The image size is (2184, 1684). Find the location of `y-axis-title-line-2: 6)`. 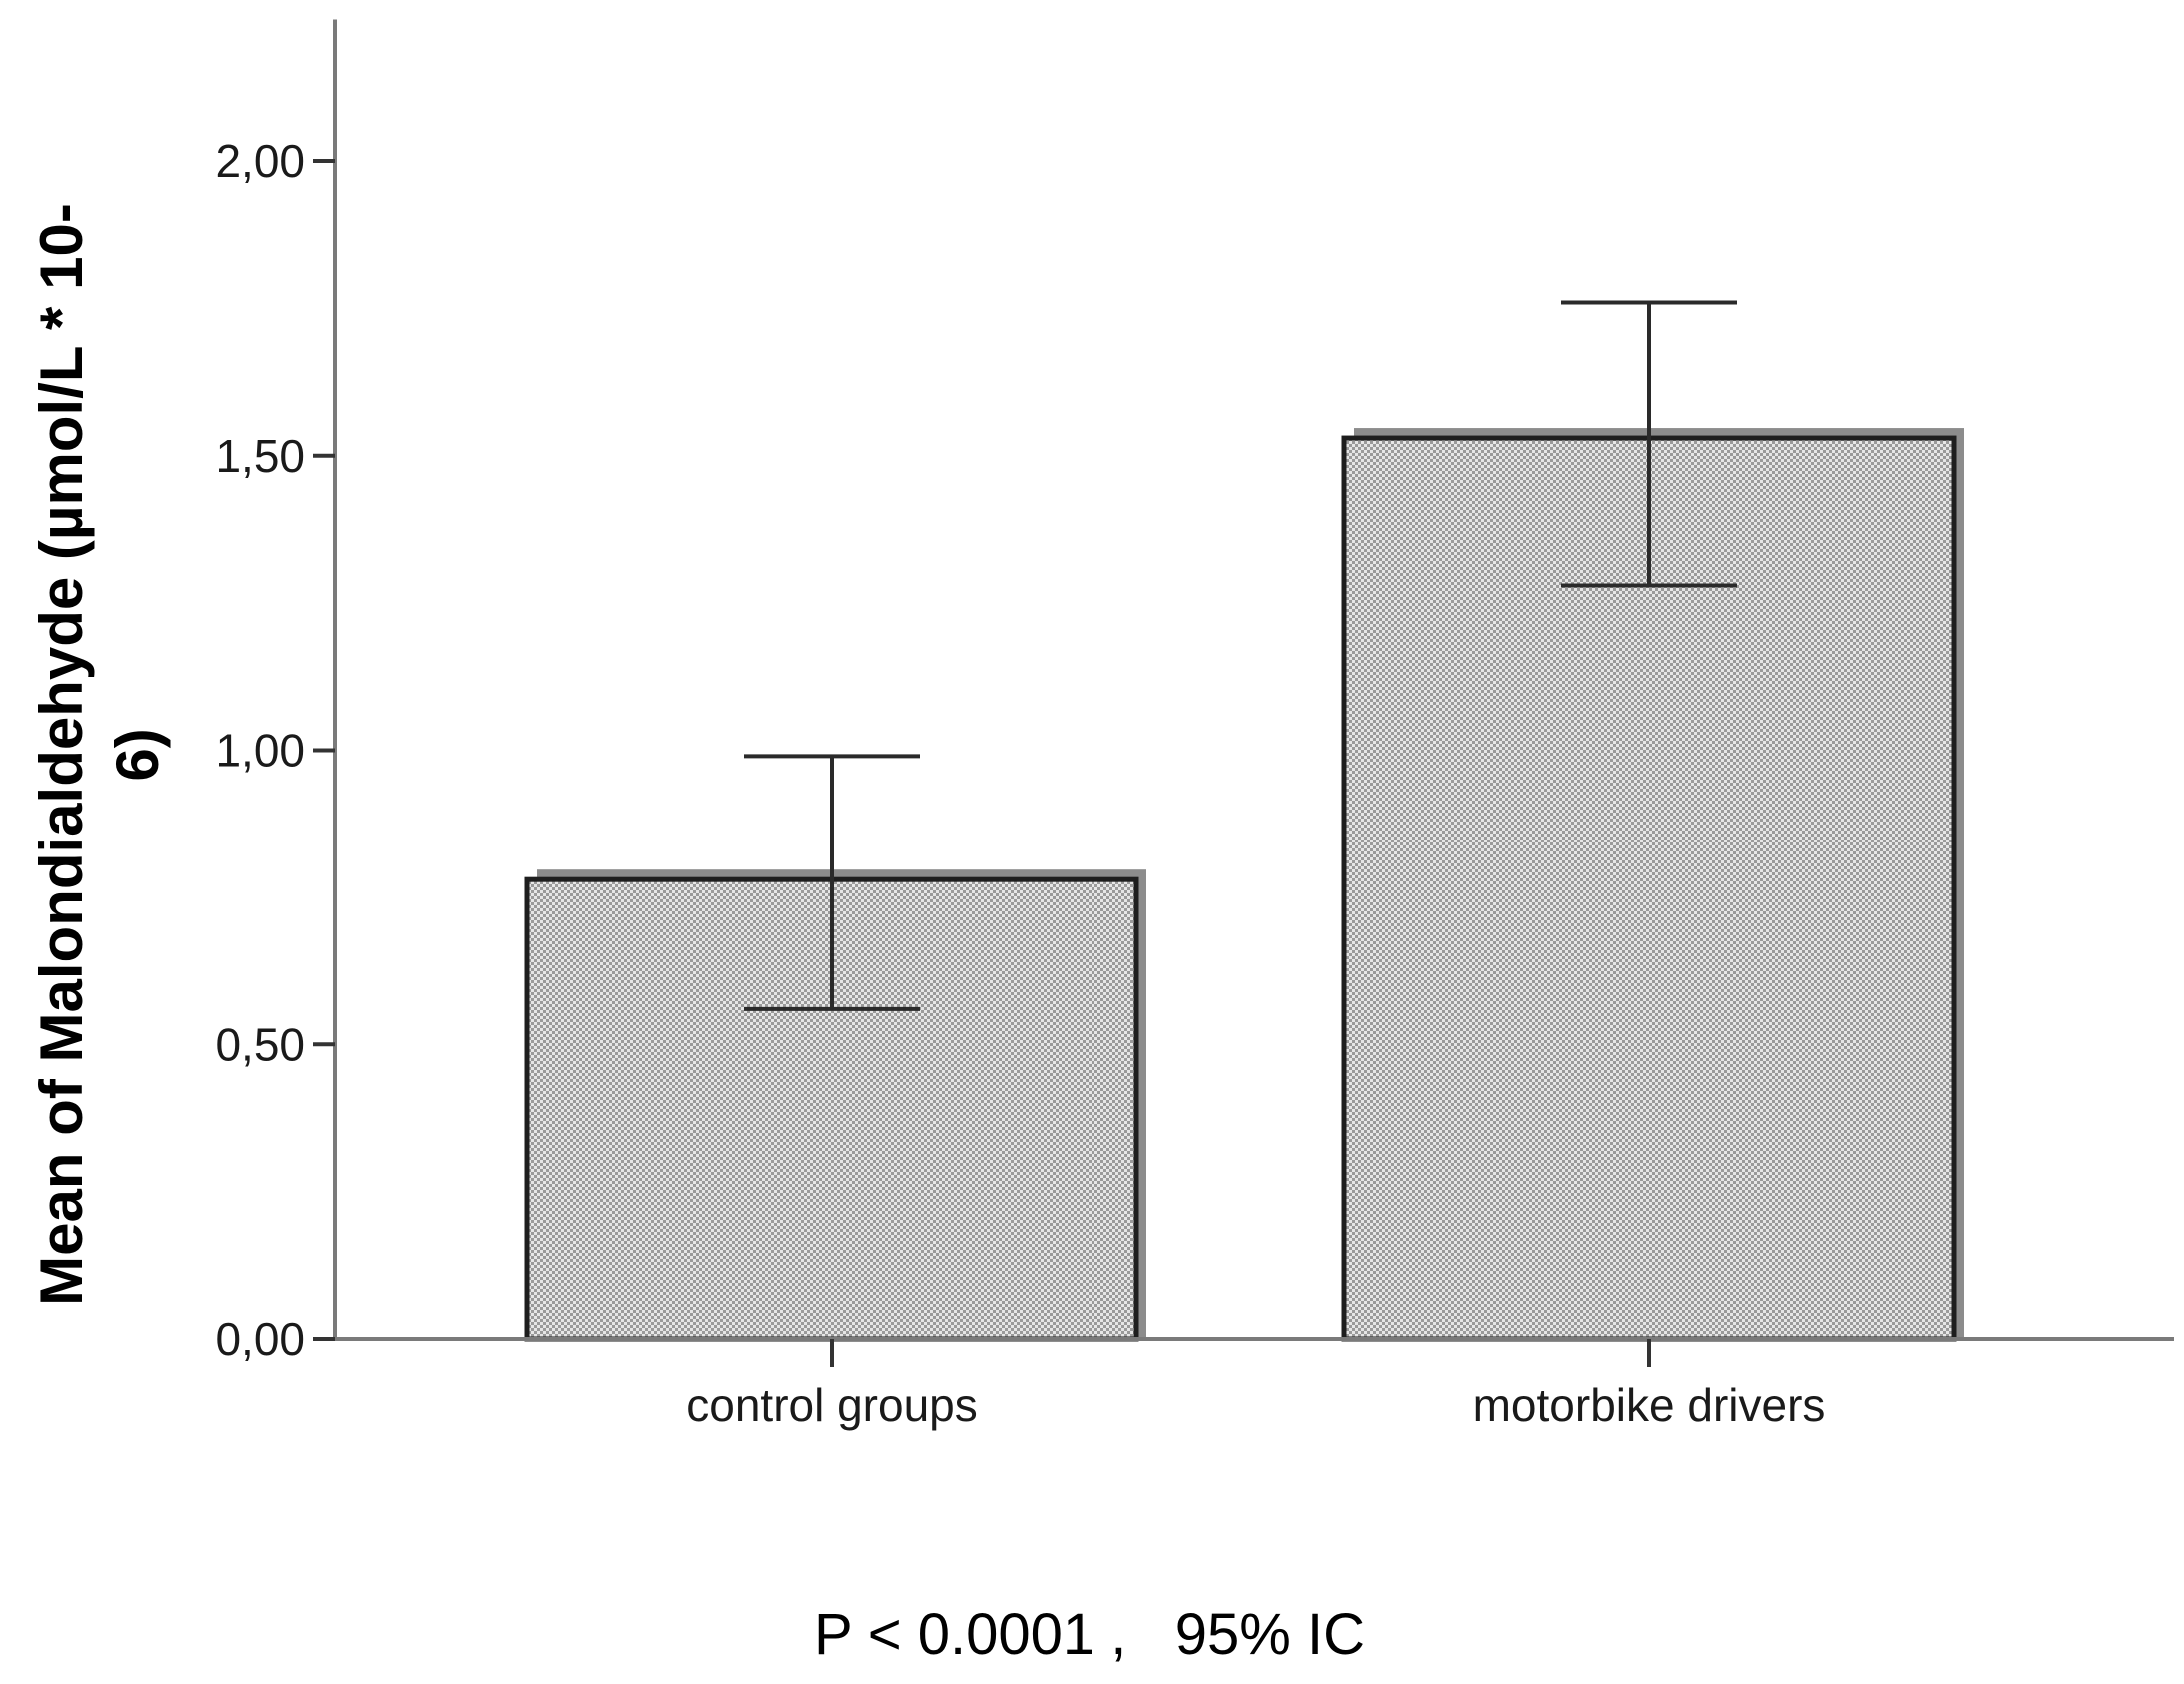

y-axis-title-line-2: 6) is located at coordinates (137, 754).